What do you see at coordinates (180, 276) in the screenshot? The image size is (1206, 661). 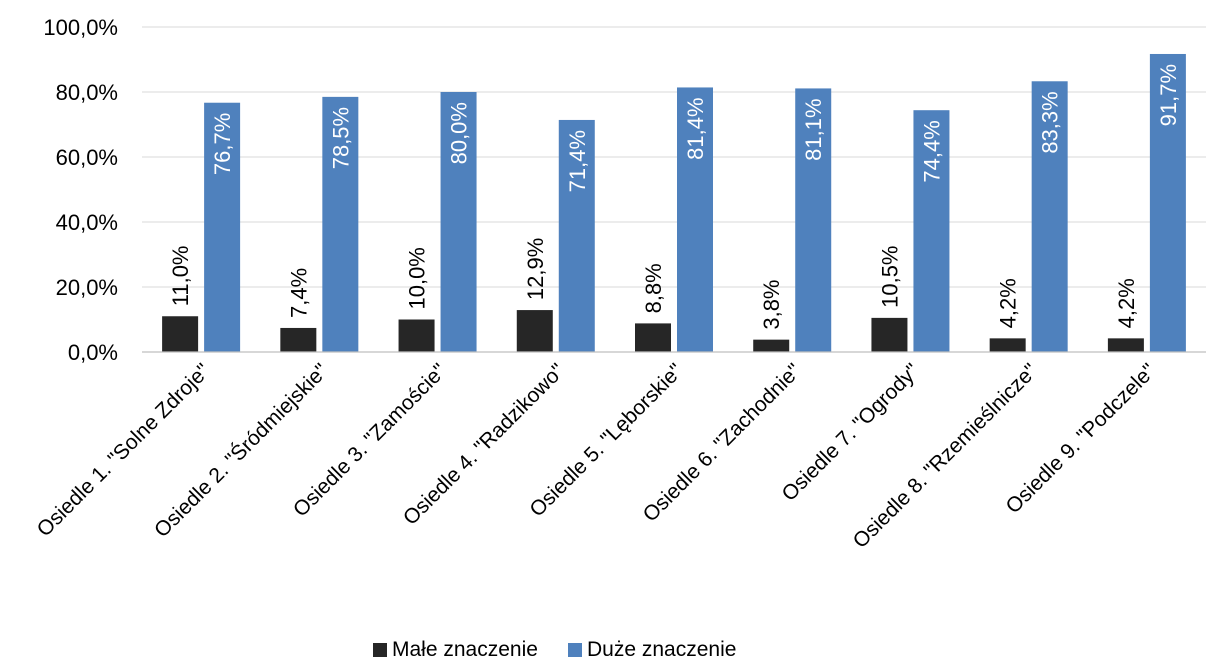 I see `data-label-male-znaczenie: 11,0%` at bounding box center [180, 276].